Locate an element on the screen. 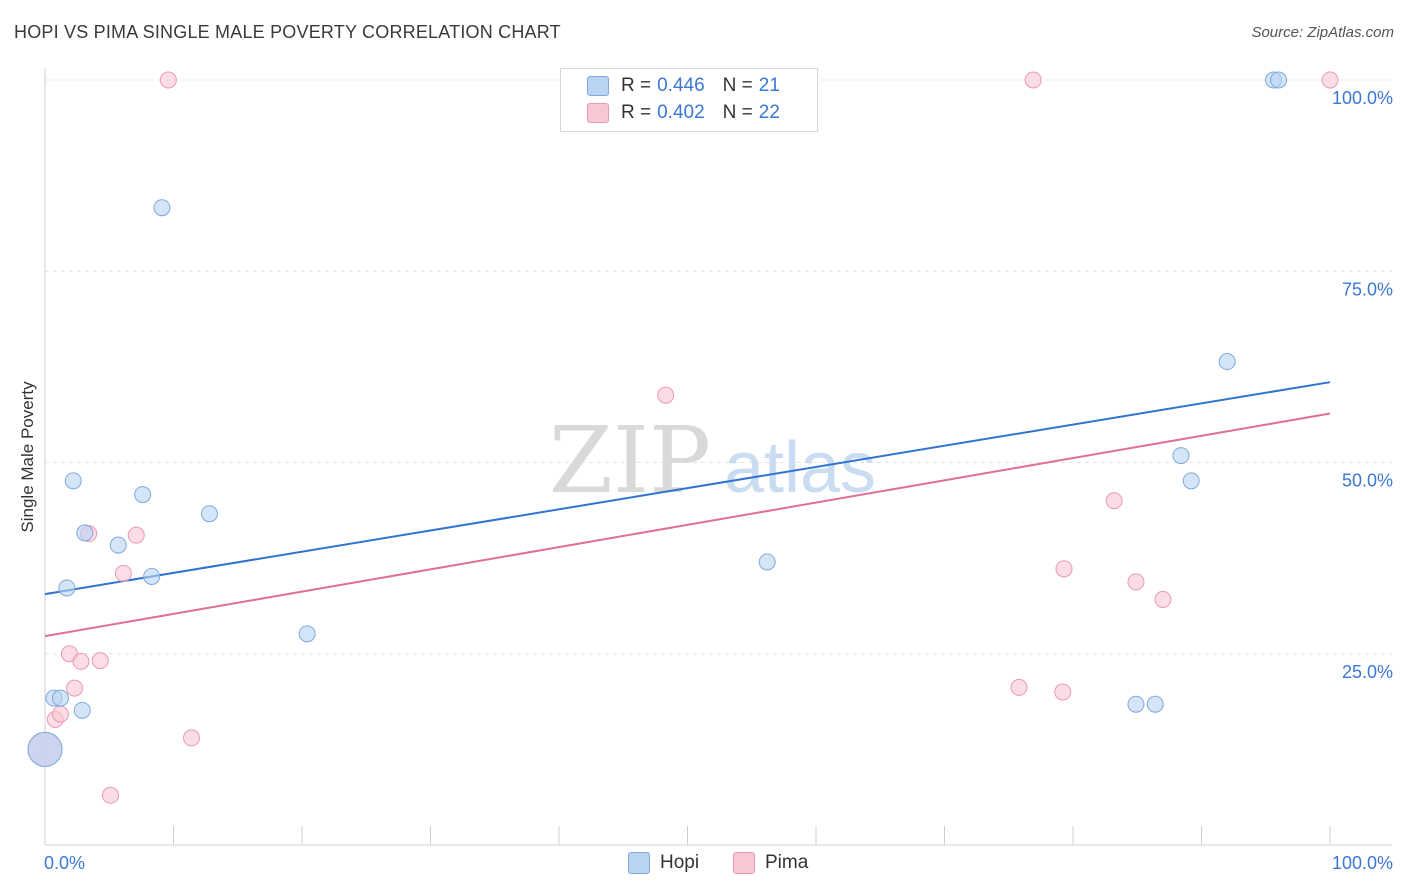  legend-row-hopi: R = 0.446 N = 21 is located at coordinates (683, 86).